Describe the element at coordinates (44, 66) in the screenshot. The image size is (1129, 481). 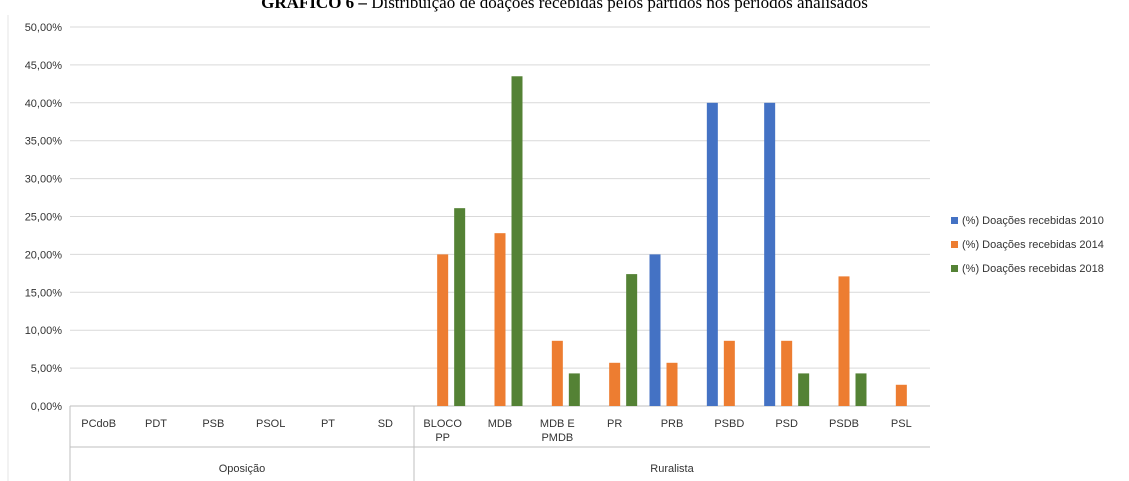
I see `y-tick-label: 45,00%` at that location.